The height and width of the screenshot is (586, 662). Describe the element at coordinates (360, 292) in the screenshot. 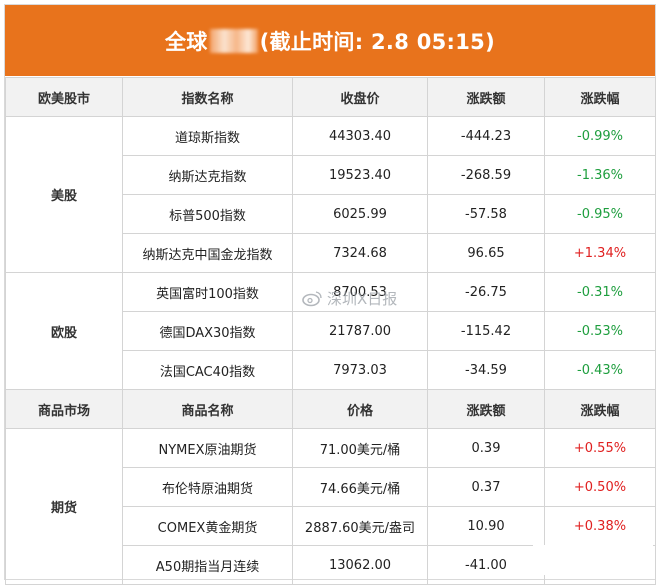

I see `price-cell: 8700.53` at that location.